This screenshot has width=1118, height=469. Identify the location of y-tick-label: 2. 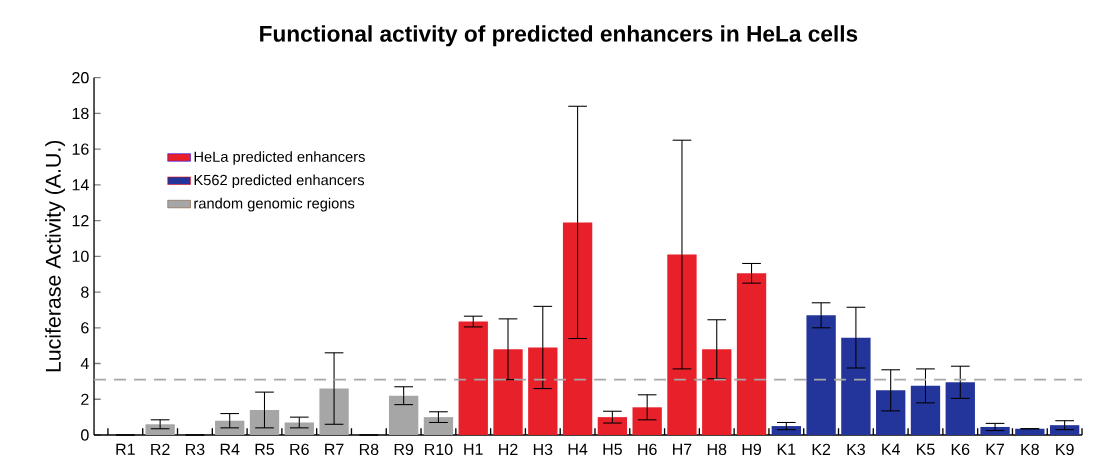
(85, 399).